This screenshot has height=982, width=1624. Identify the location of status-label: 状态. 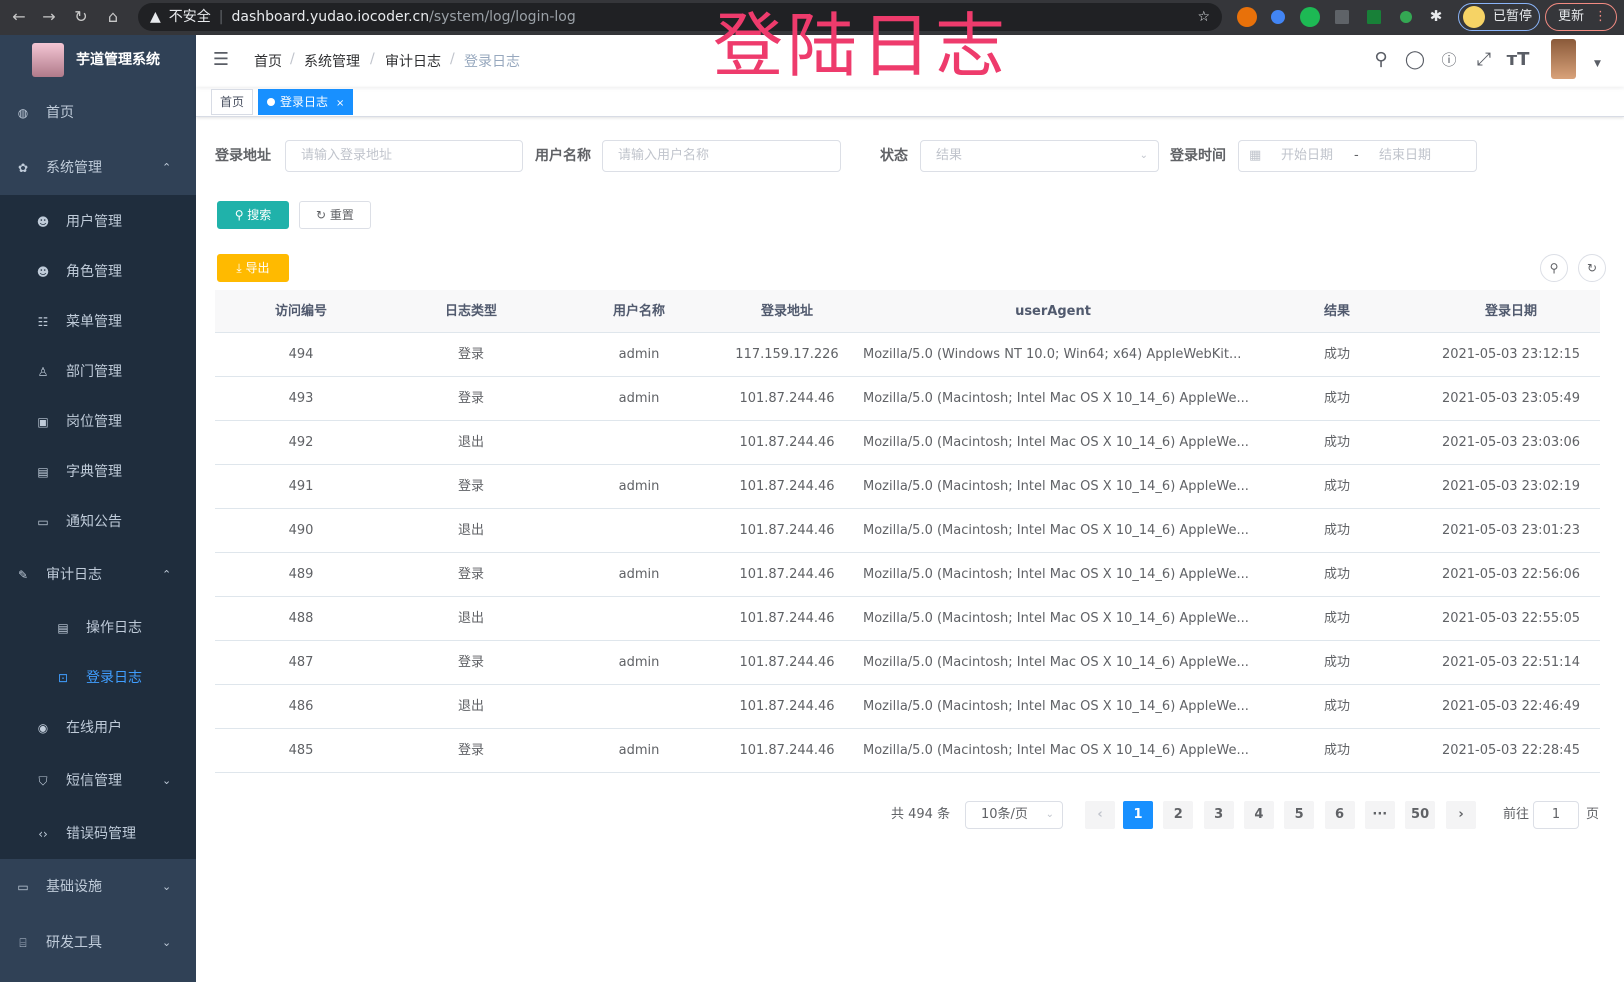
(894, 156).